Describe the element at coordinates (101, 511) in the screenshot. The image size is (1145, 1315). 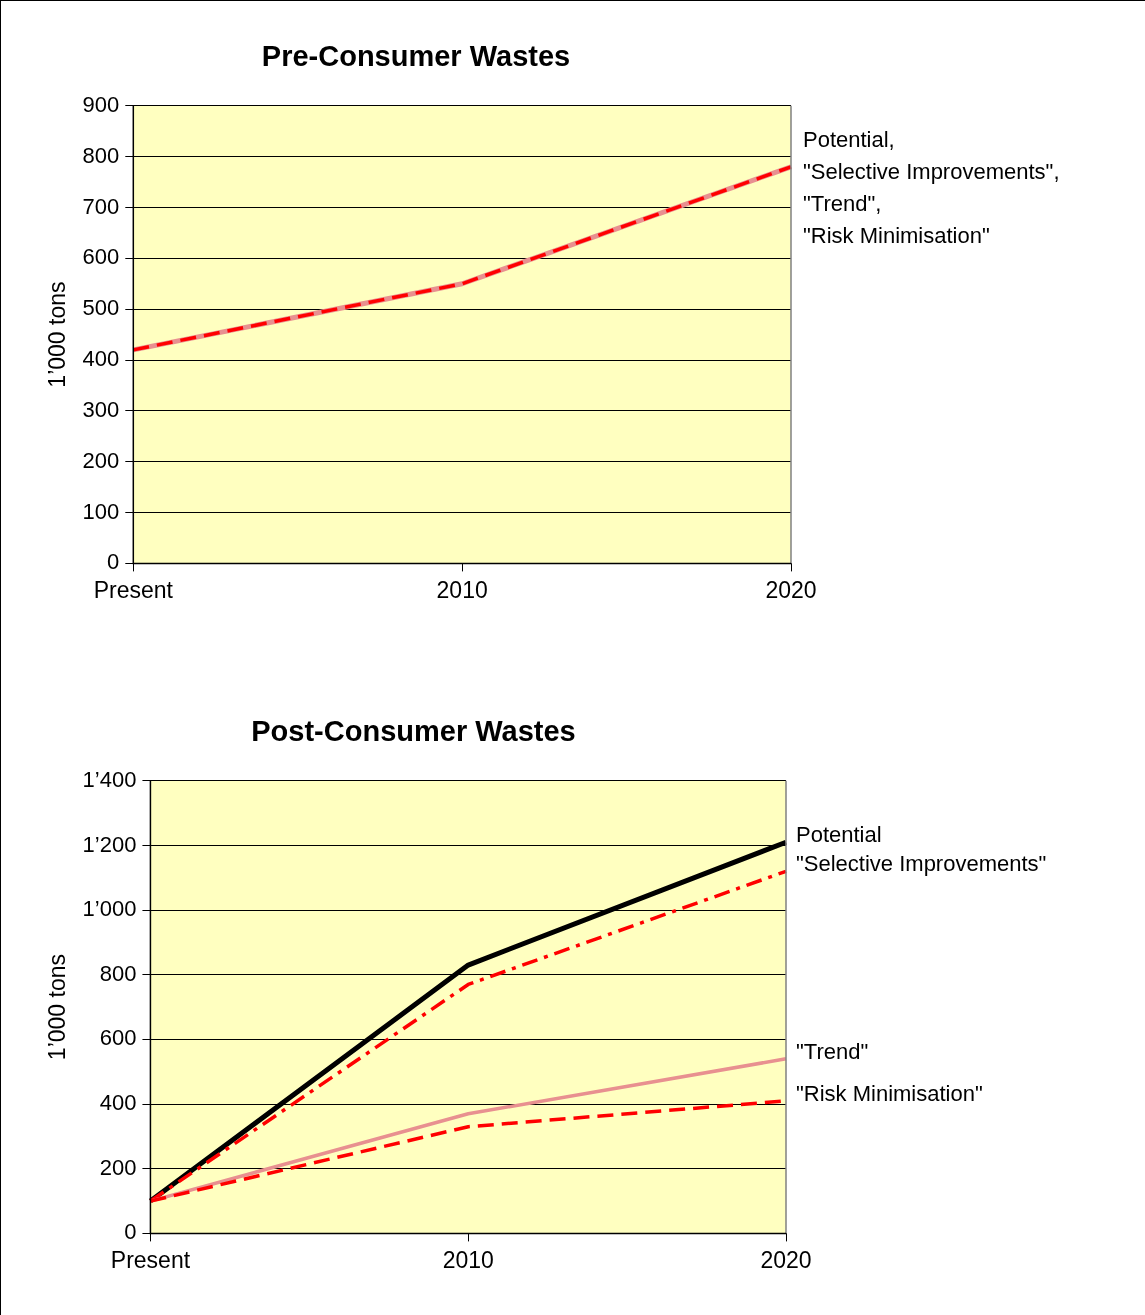
I see `y-tick-label: 100` at that location.